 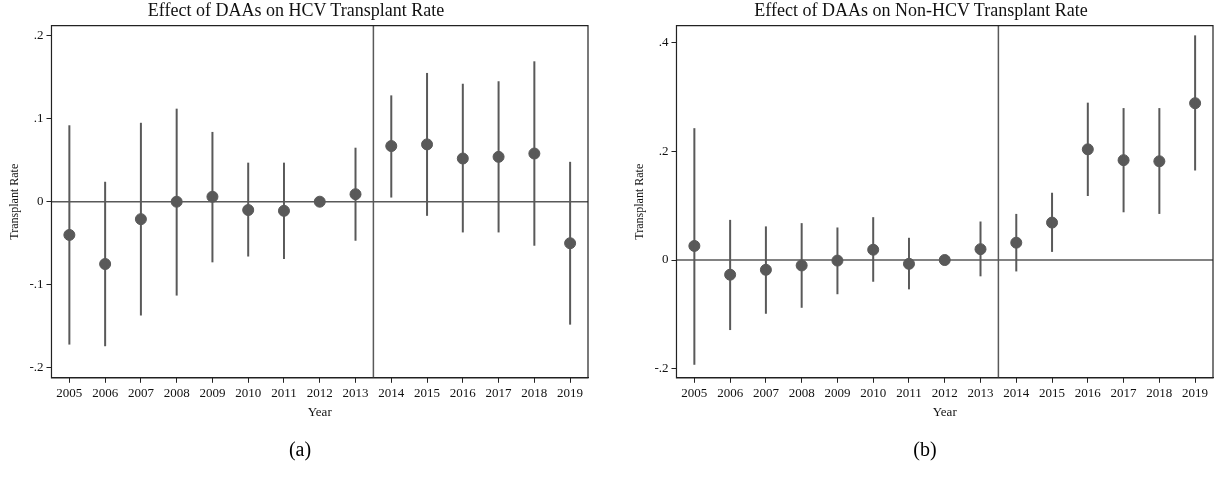 I want to click on chart-title: Effect of DAAs on HCV Transplant Rate, so click(x=296, y=10).